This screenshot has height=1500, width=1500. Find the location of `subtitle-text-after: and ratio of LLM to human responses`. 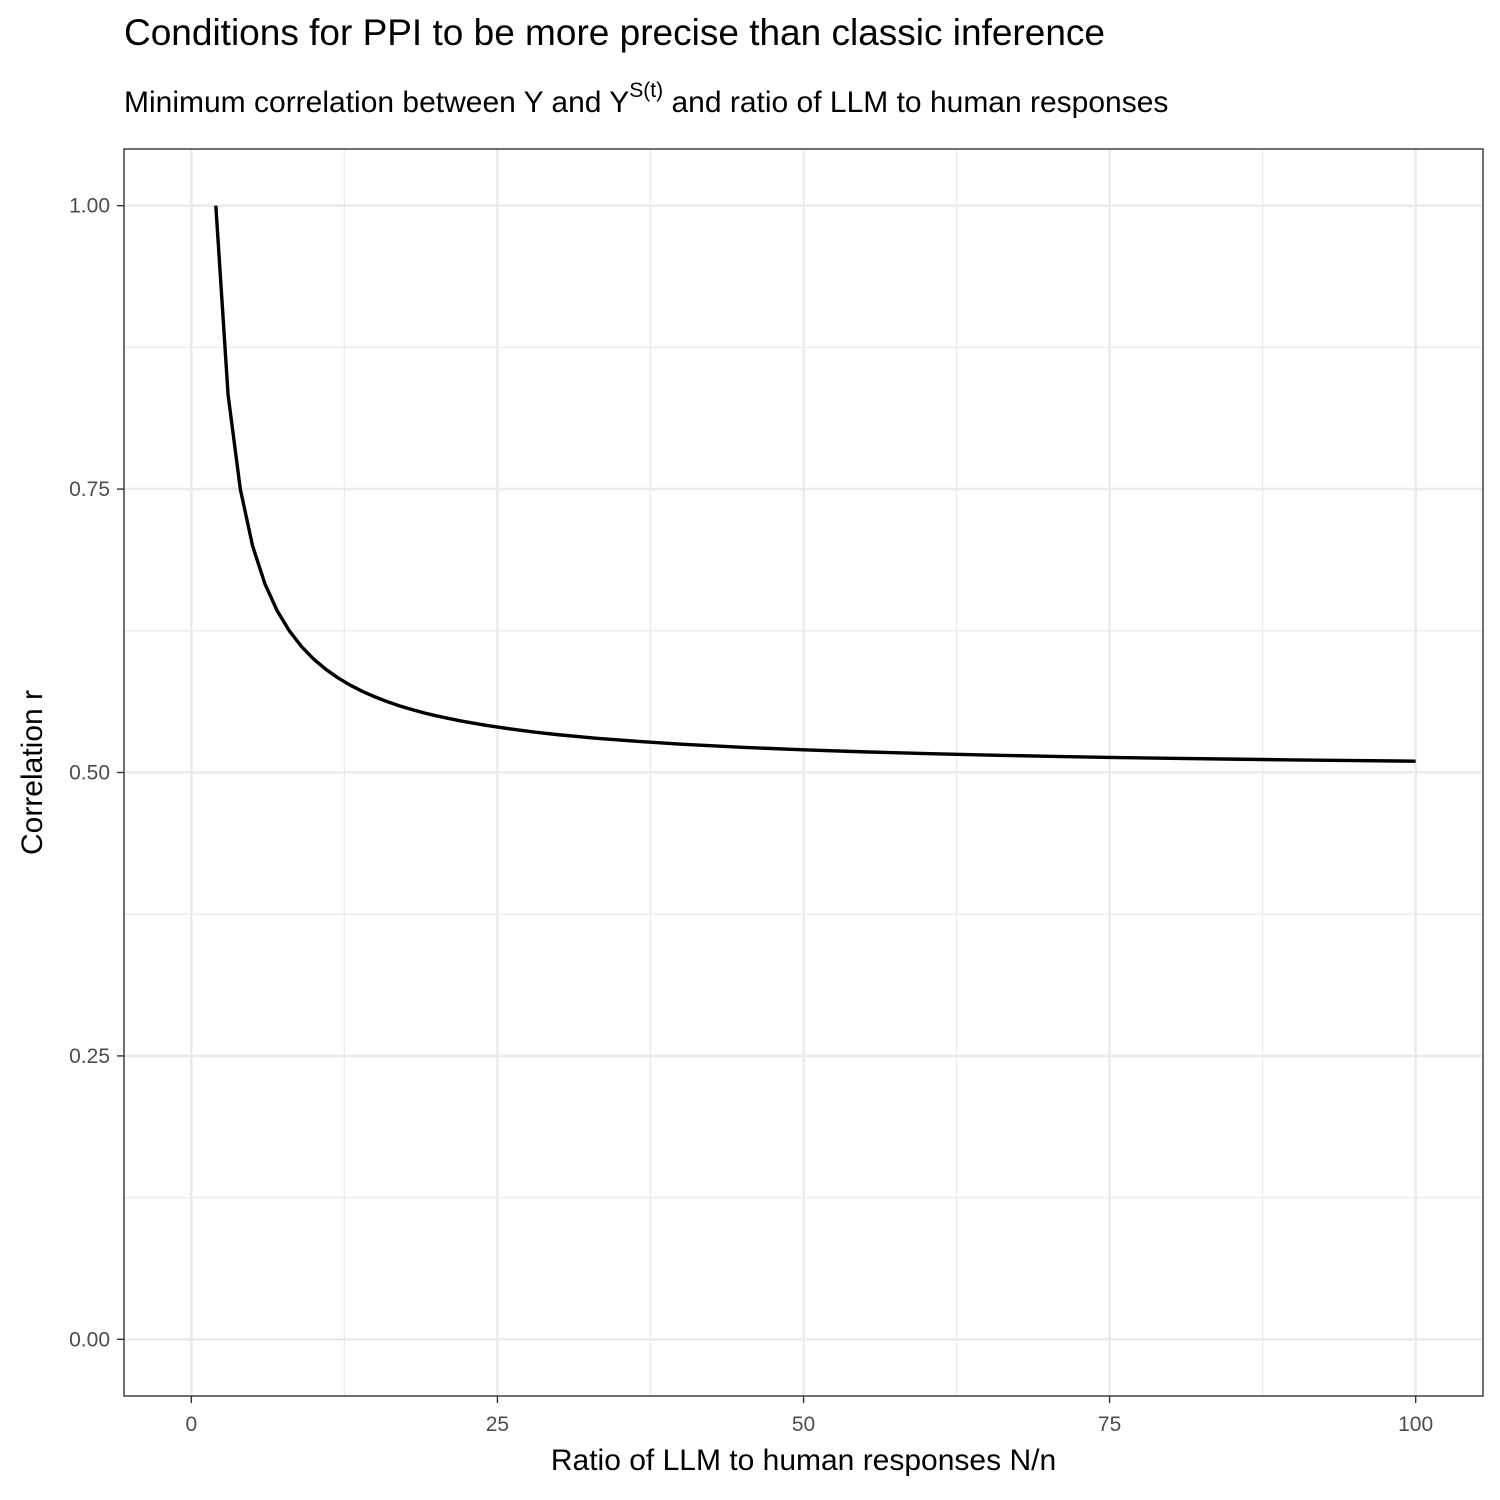

subtitle-text-after: and ratio of LLM to human responses is located at coordinates (916, 102).